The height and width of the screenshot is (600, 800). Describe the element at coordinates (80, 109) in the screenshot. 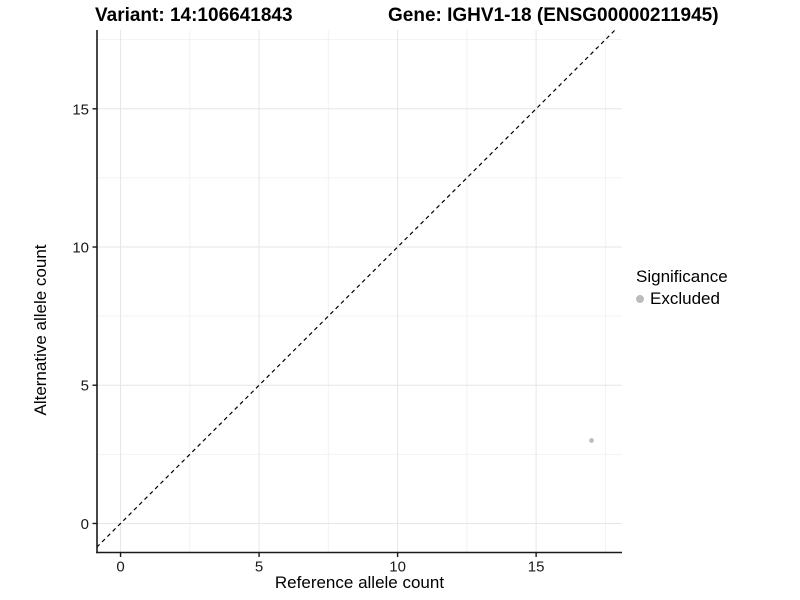

I see `y-tick-label: 15` at that location.